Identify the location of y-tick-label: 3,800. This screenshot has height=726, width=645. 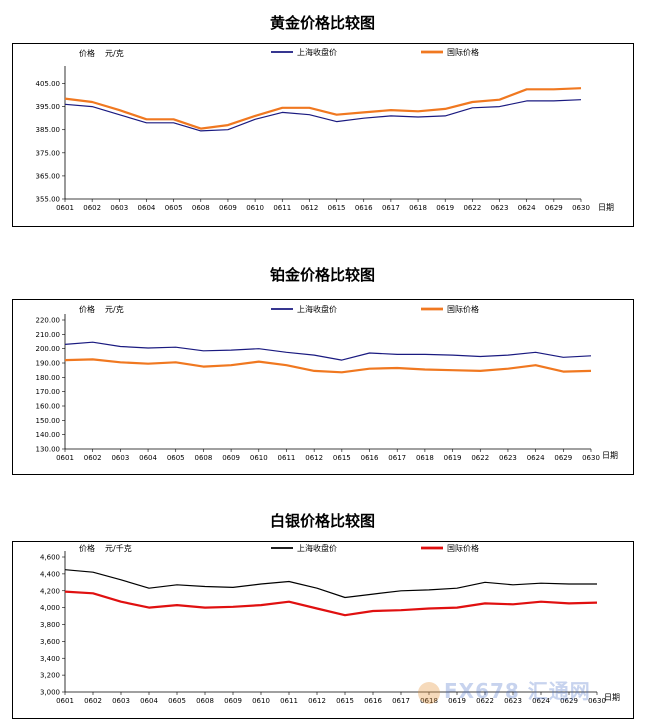
(50, 625).